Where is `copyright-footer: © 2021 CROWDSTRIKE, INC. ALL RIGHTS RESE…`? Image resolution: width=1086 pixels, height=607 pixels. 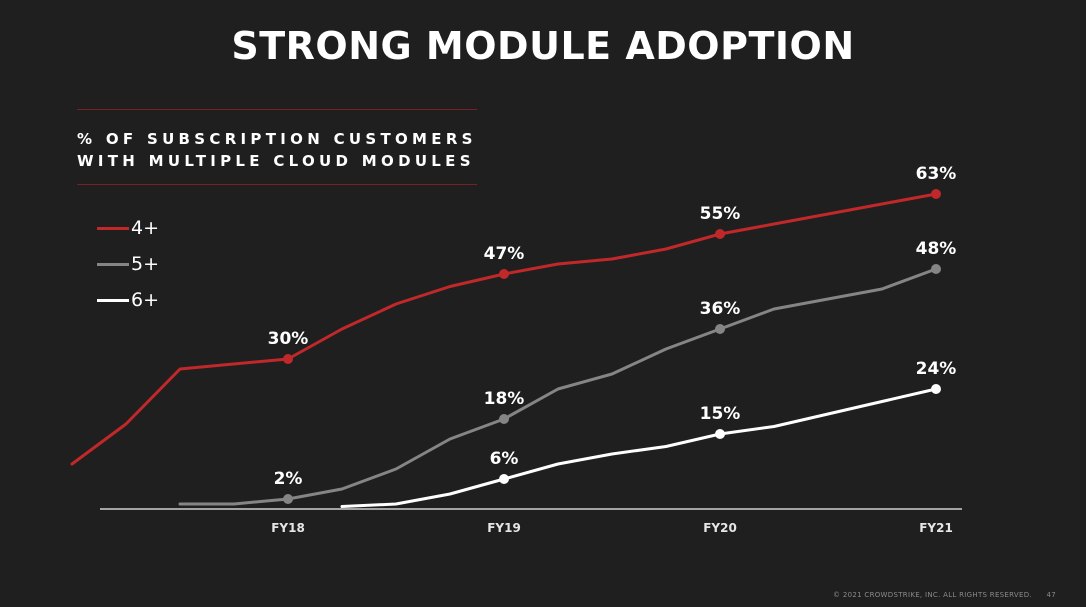 copyright-footer: © 2021 CROWDSTRIKE, INC. ALL RIGHTS RESE… is located at coordinates (944, 595).